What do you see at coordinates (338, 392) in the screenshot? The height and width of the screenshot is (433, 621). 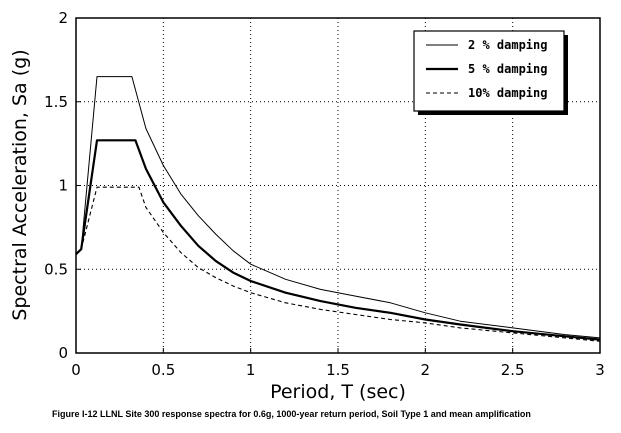 I see `x-axis-title: Period, T (sec)` at bounding box center [338, 392].